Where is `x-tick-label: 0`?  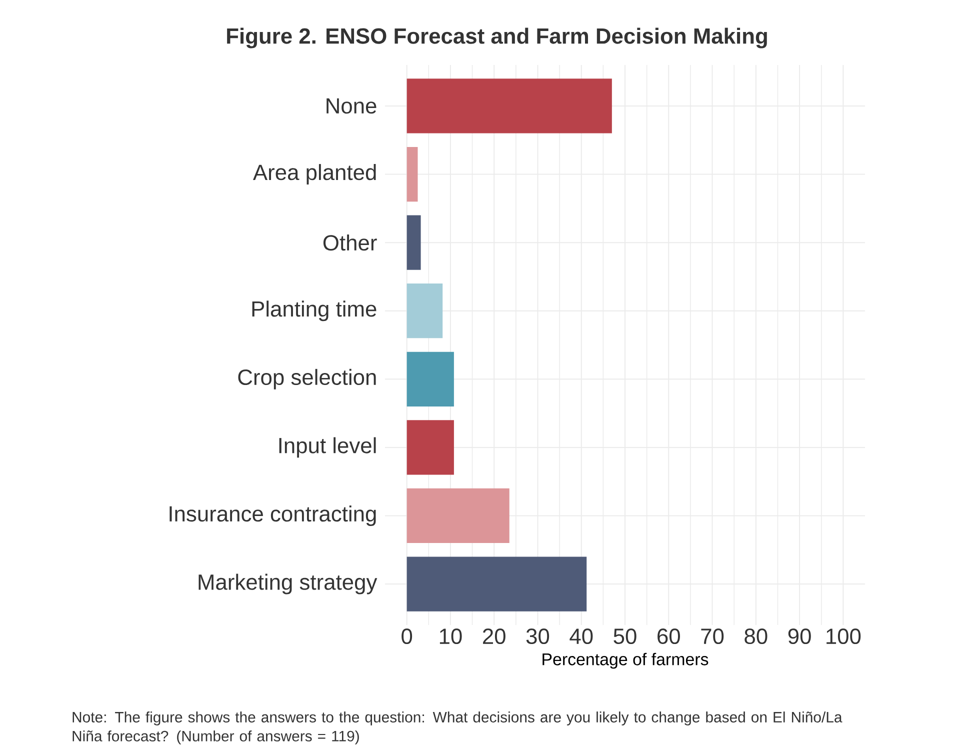 x-tick-label: 0 is located at coordinates (407, 636).